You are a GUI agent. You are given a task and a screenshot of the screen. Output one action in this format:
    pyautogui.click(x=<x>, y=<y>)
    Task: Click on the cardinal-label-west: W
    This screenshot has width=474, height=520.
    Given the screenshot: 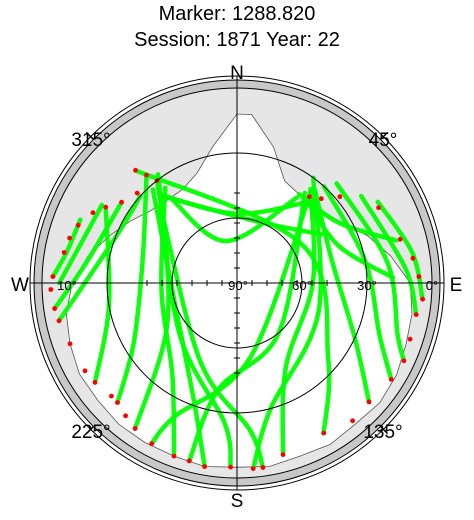 What is the action you would take?
    pyautogui.click(x=20, y=285)
    